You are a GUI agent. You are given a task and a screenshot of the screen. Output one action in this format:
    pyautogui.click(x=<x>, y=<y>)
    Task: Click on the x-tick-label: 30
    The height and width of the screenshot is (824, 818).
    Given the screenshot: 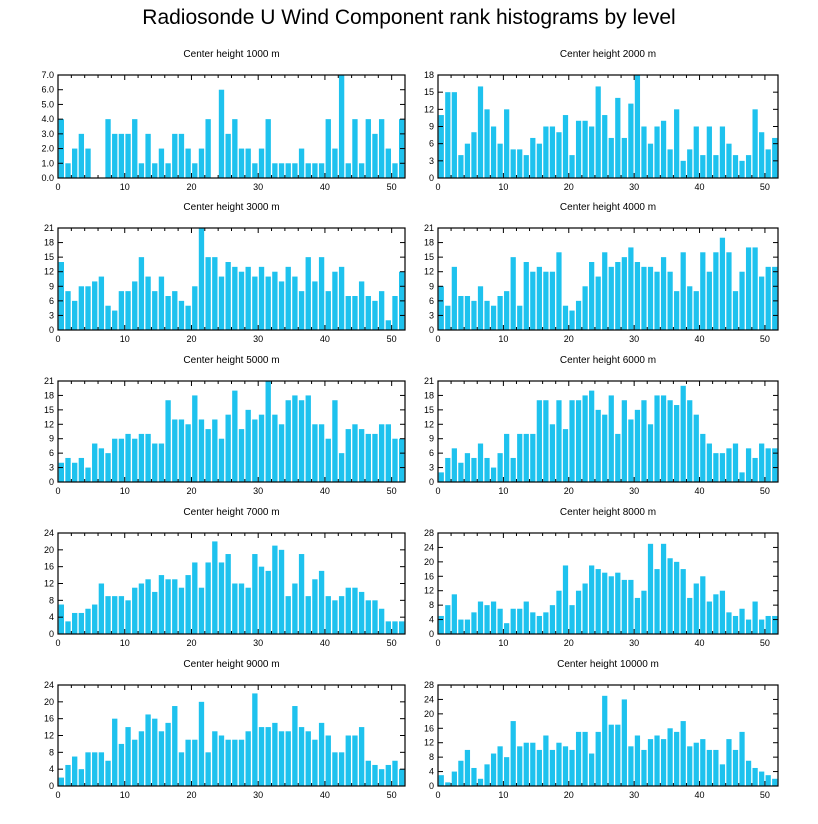 What is the action you would take?
    pyautogui.click(x=634, y=491)
    